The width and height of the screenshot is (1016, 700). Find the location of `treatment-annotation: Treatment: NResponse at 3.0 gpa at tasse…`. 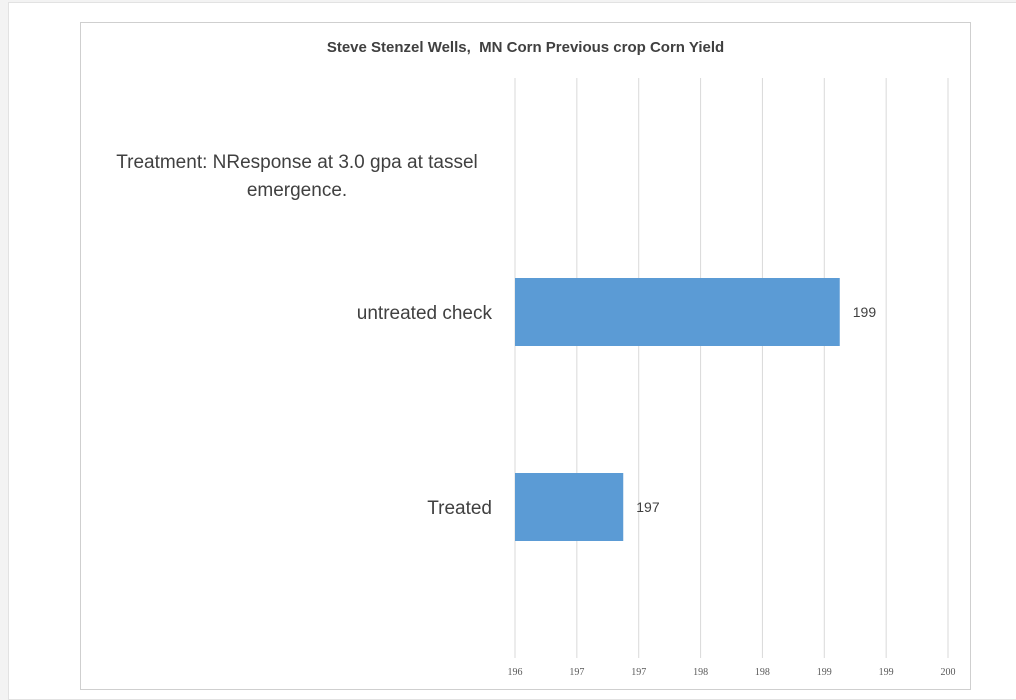

treatment-annotation: Treatment: NResponse at 3.0 gpa at tasse… is located at coordinates (297, 176).